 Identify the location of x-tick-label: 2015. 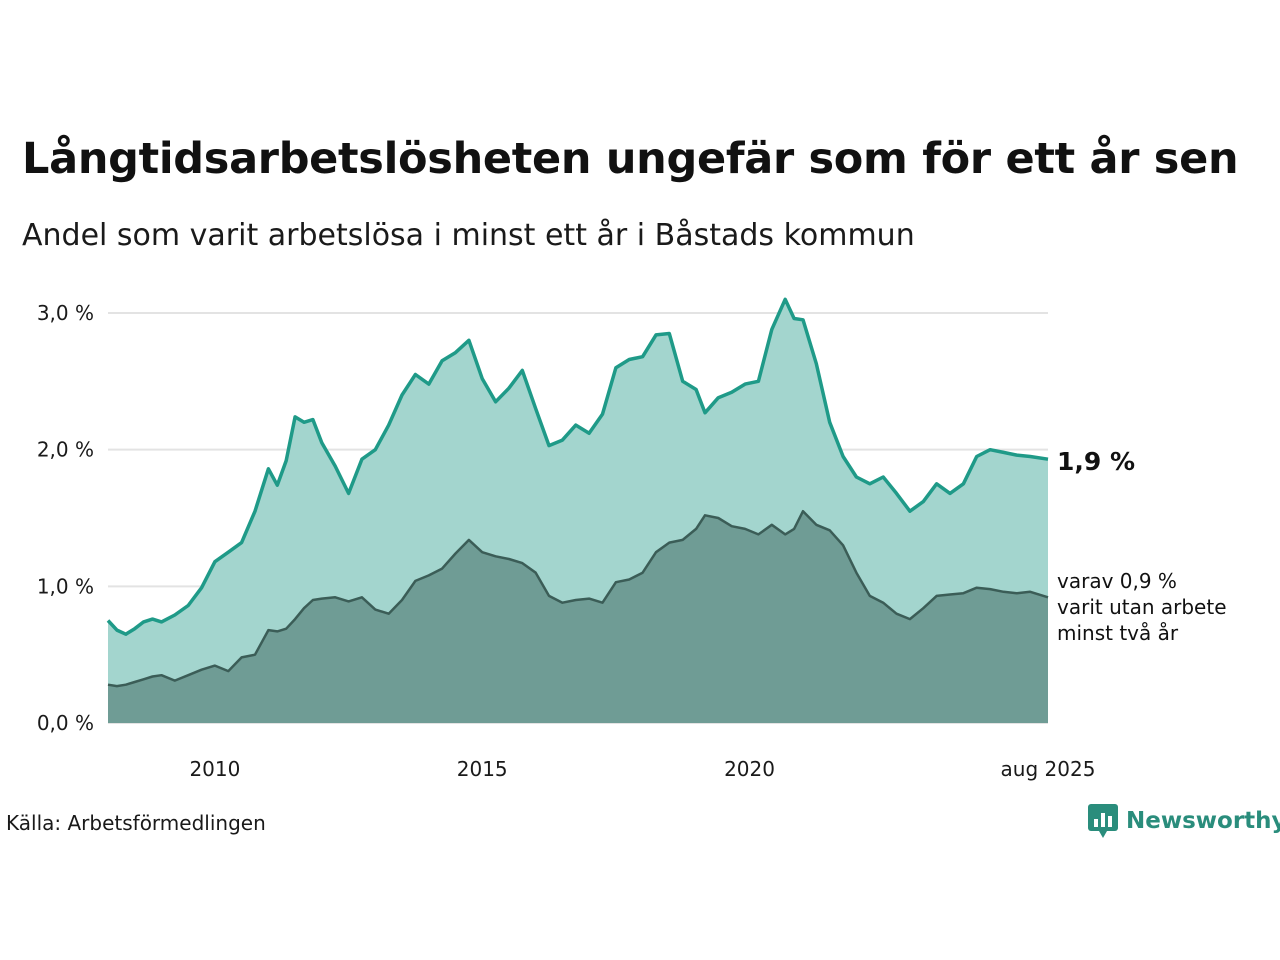
(482, 769).